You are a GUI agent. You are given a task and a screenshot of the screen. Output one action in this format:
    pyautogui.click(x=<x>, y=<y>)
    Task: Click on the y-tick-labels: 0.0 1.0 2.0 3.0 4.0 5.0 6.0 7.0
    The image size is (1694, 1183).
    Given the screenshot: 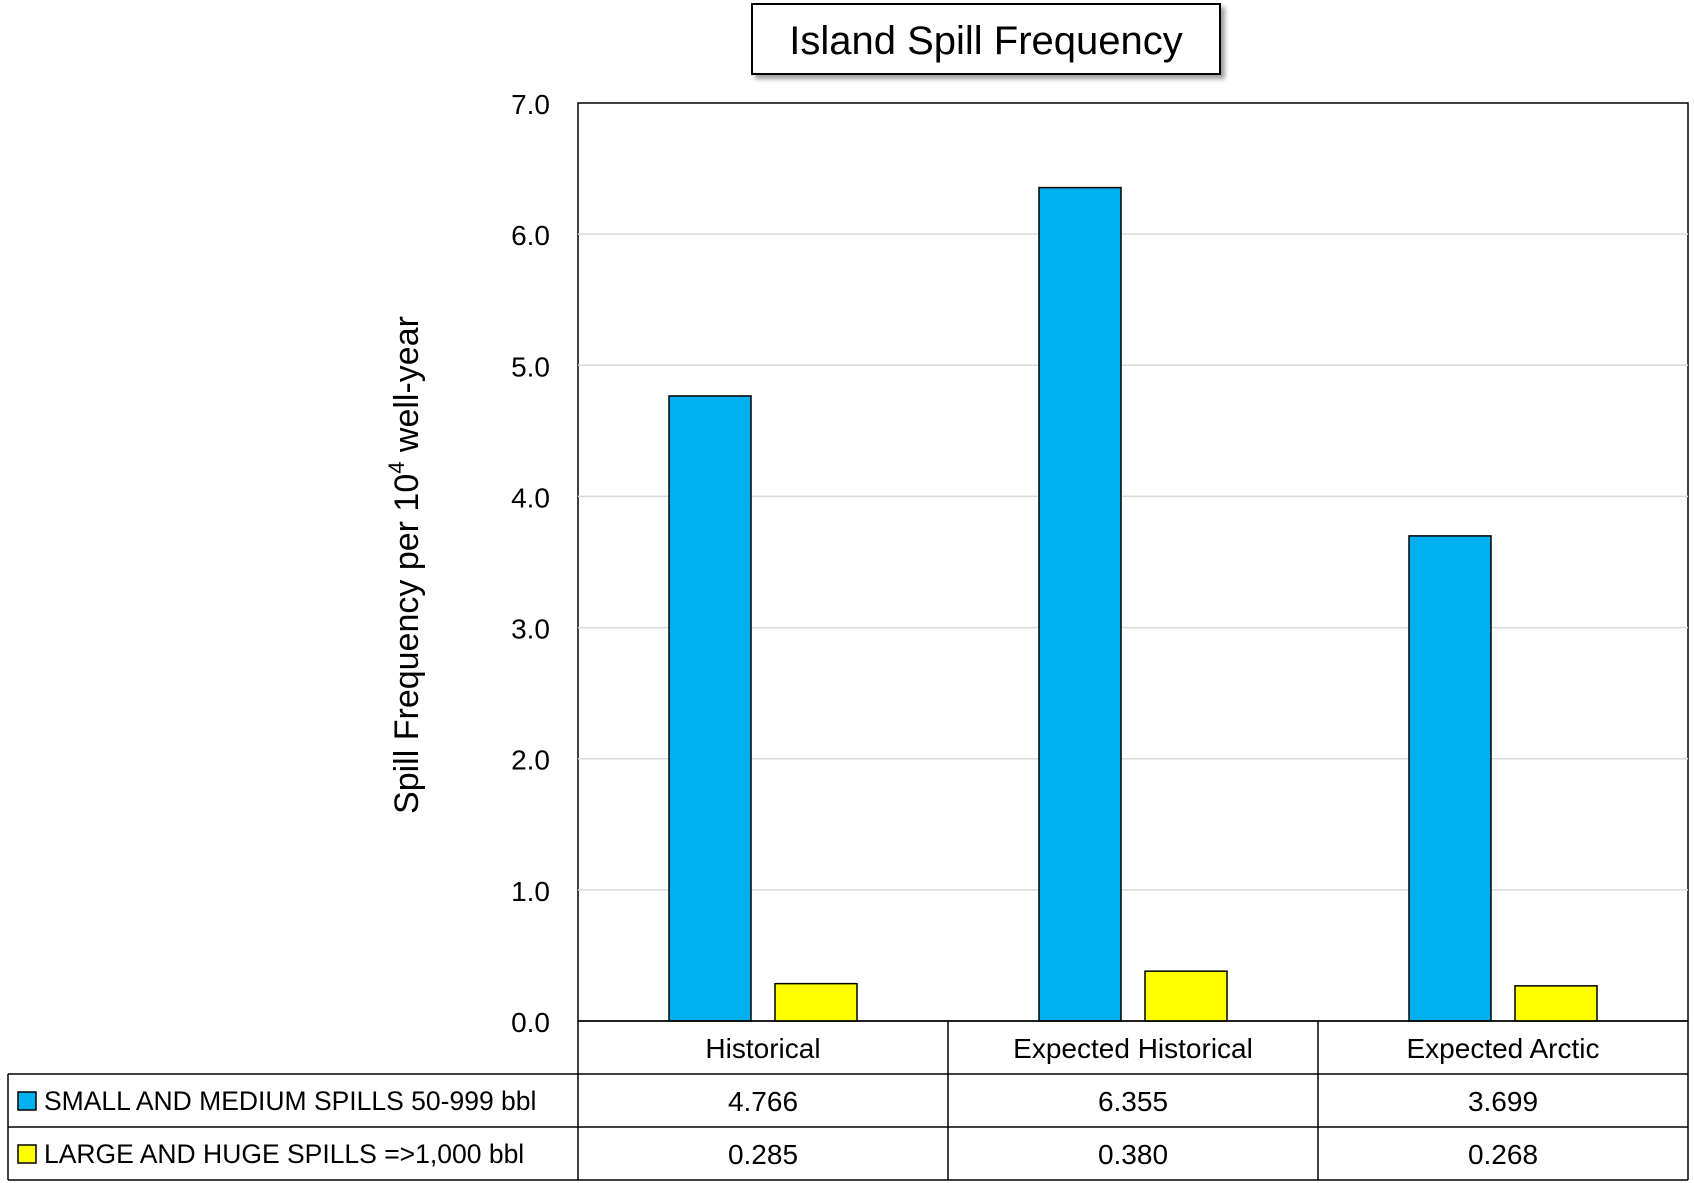 What is the action you would take?
    pyautogui.click(x=530, y=563)
    